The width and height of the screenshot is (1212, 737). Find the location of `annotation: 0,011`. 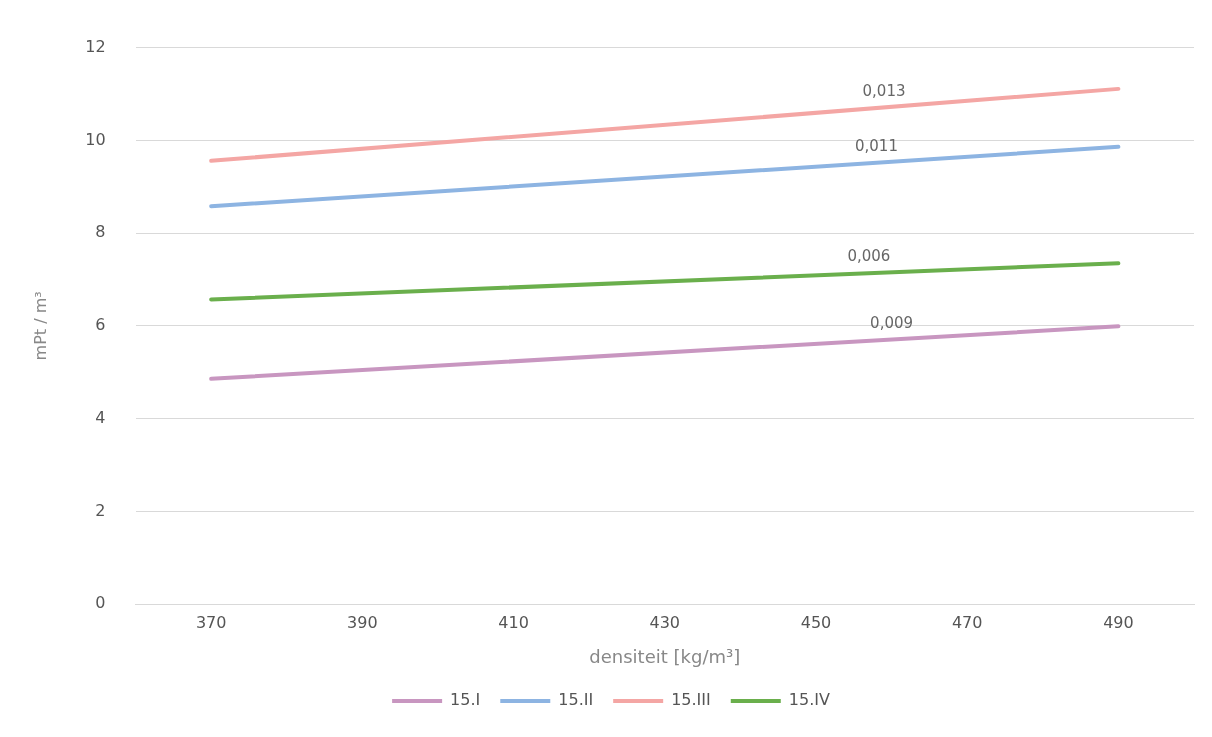

annotation: 0,011 is located at coordinates (876, 146).